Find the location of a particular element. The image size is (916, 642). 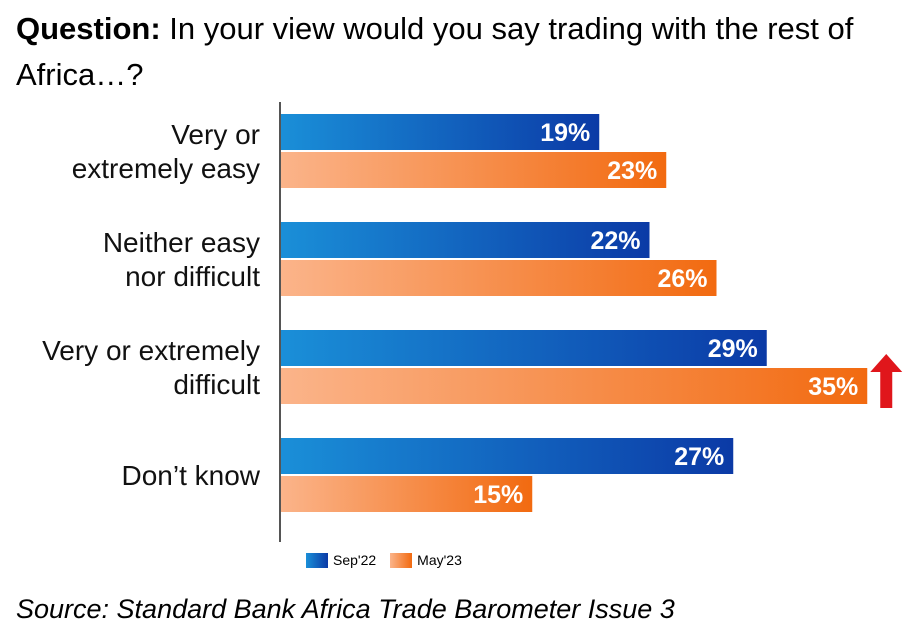

legend-item-may23: May'23 is located at coordinates (426, 560).